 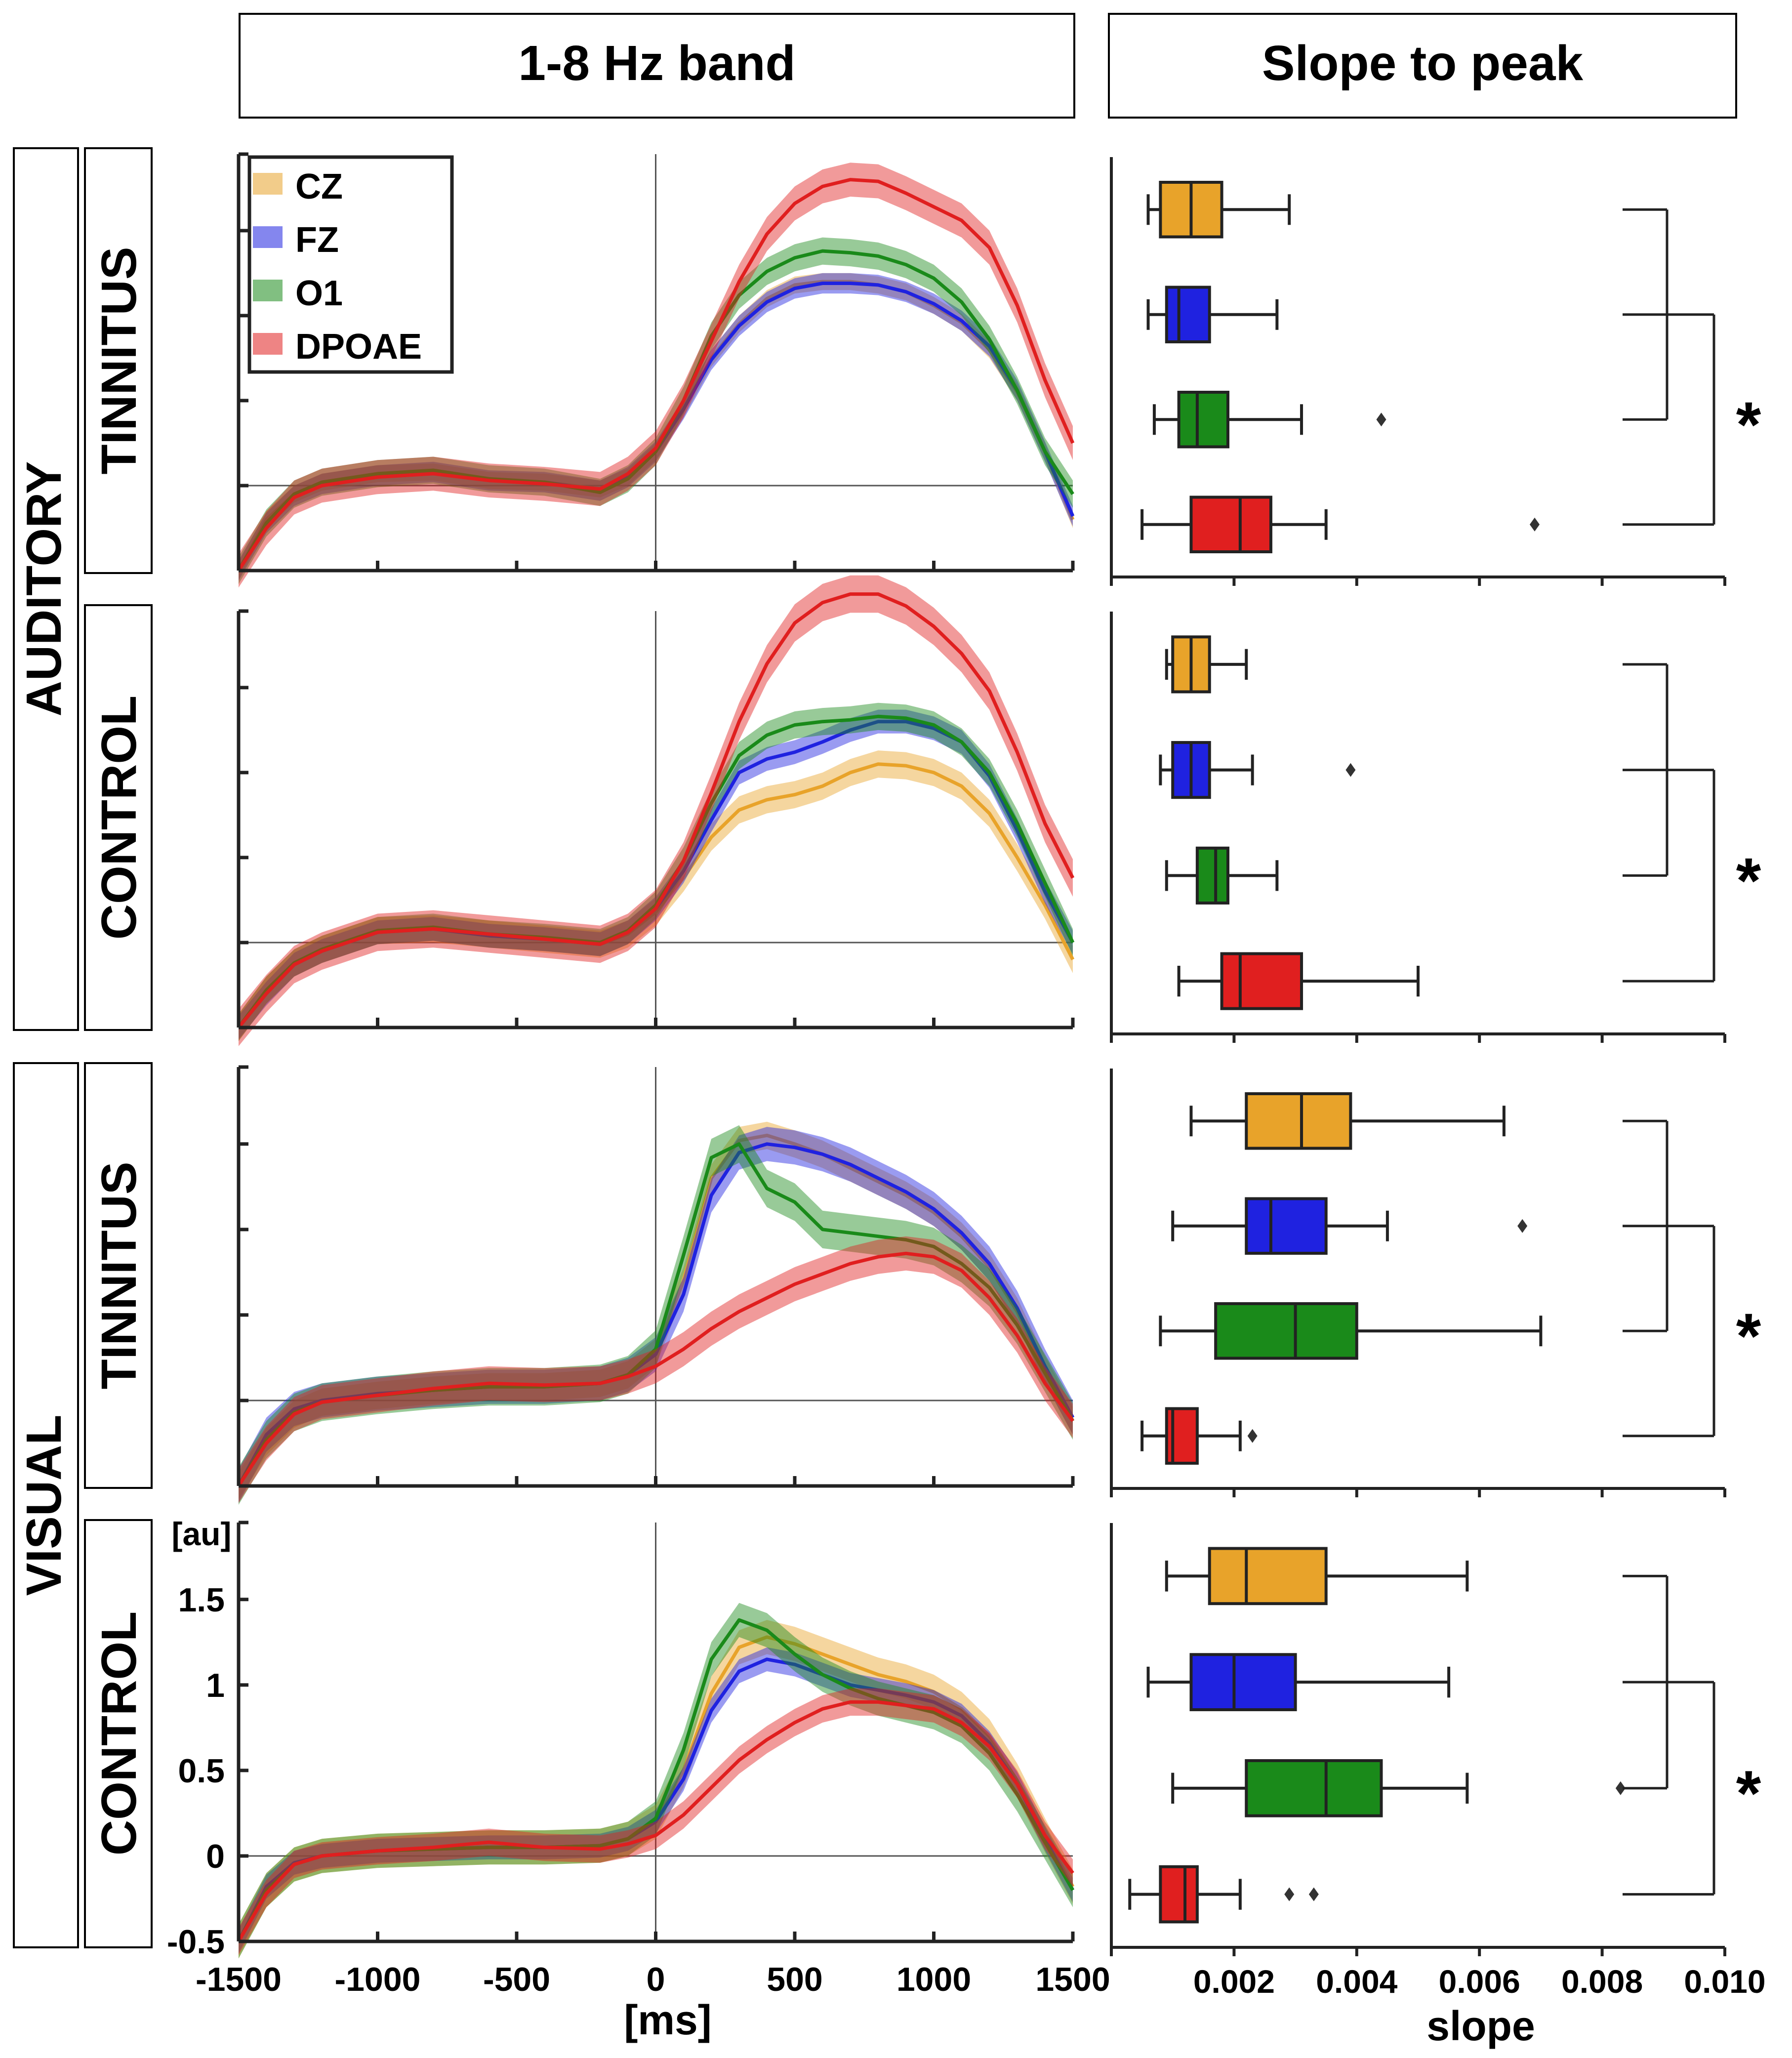 What do you see at coordinates (268, 237) in the screenshot?
I see `legend-swatch-fz` at bounding box center [268, 237].